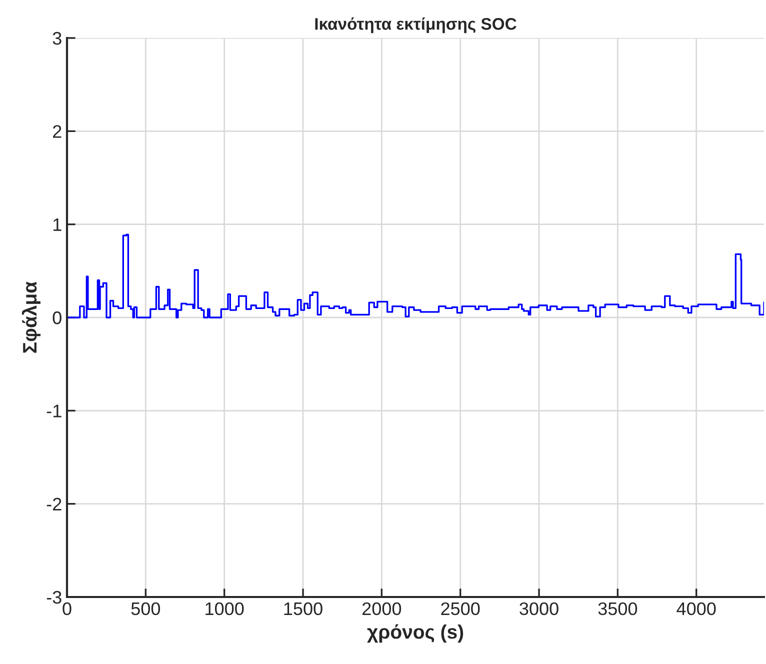  Describe the element at coordinates (382, 609) in the screenshot. I see `x-tick-label: 2000` at that location.